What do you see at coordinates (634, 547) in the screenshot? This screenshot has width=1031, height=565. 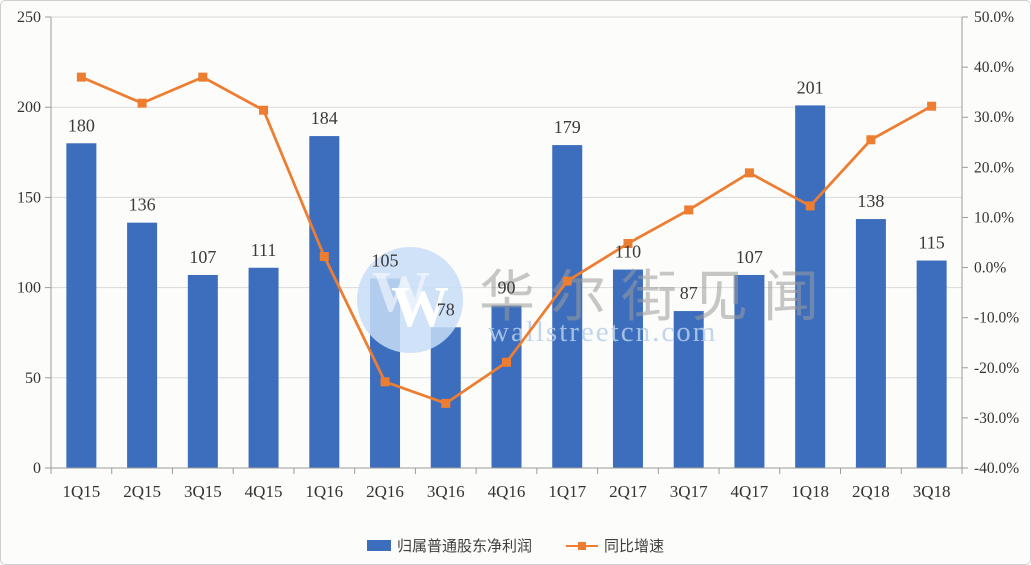 I see `legend-label-yoy-growth: 同比增速` at bounding box center [634, 547].